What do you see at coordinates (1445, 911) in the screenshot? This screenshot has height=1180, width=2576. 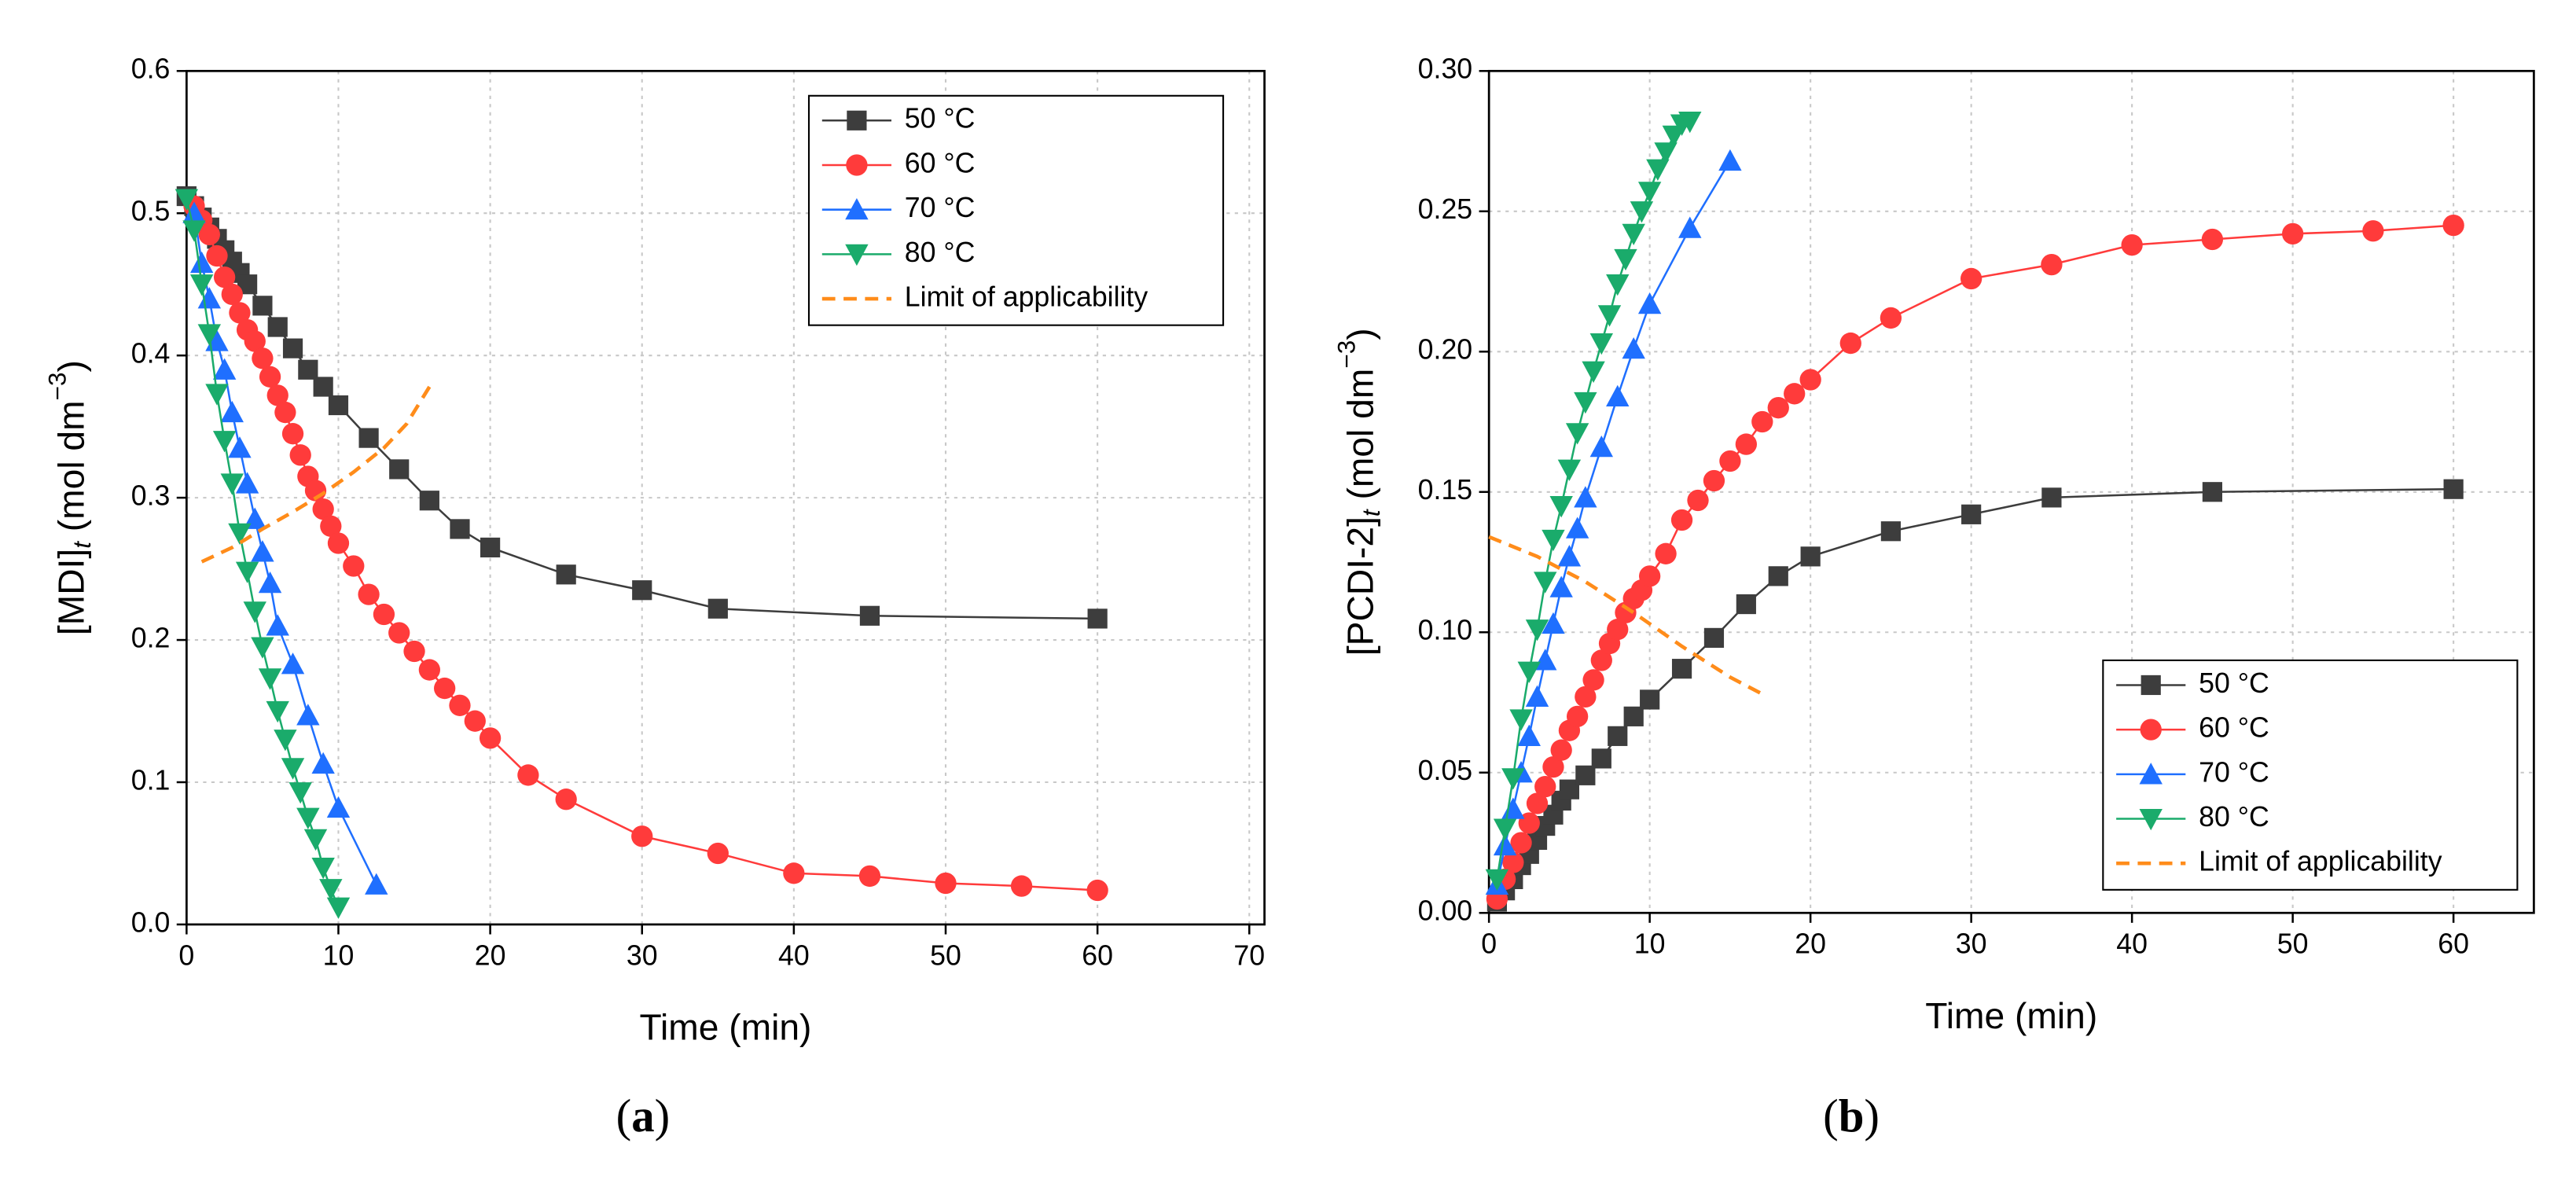 I see `y-tick-label: 0.00` at bounding box center [1445, 911].